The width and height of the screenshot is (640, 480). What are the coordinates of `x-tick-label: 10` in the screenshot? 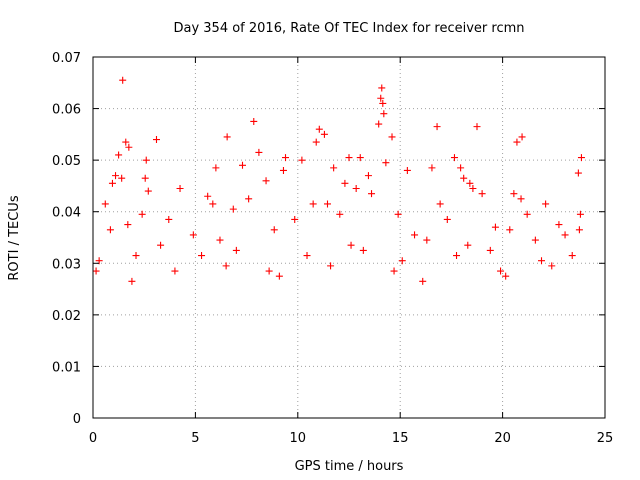 It's located at (298, 438).